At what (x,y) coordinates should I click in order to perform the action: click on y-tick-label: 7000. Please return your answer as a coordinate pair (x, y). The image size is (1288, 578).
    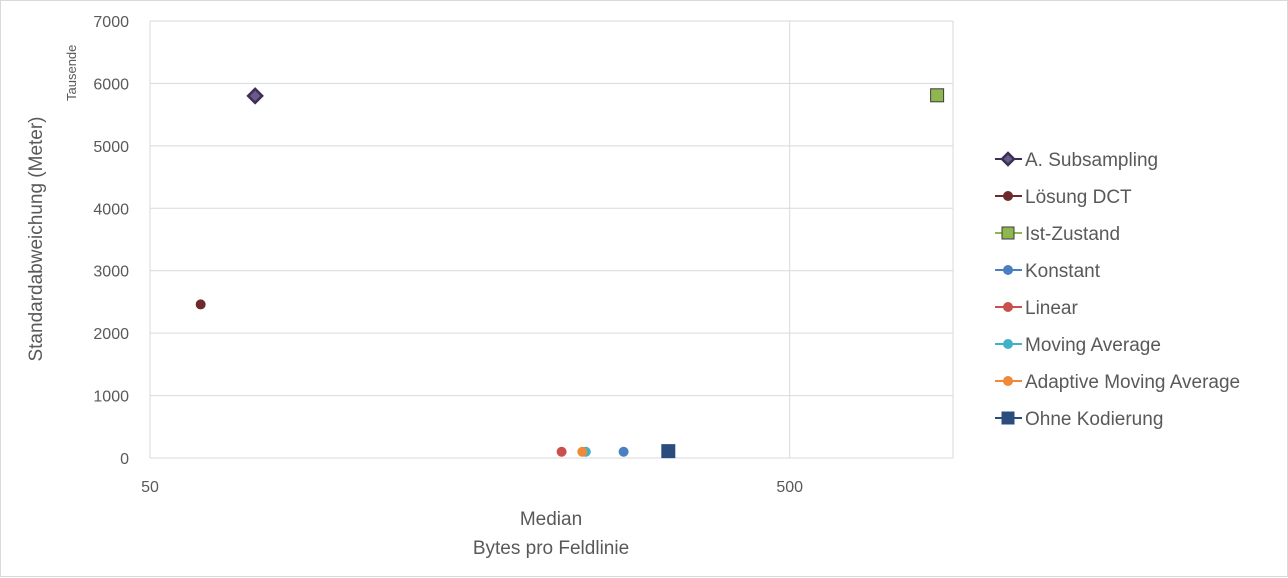
    Looking at the image, I should click on (111, 22).